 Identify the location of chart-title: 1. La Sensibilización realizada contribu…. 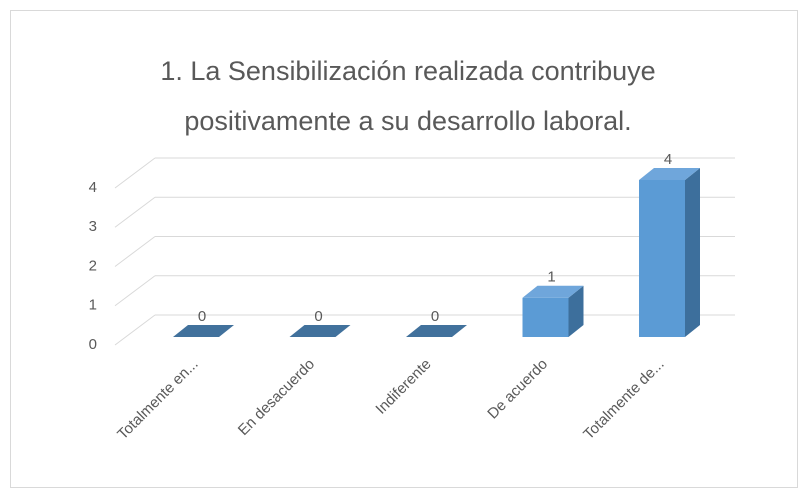
(408, 96).